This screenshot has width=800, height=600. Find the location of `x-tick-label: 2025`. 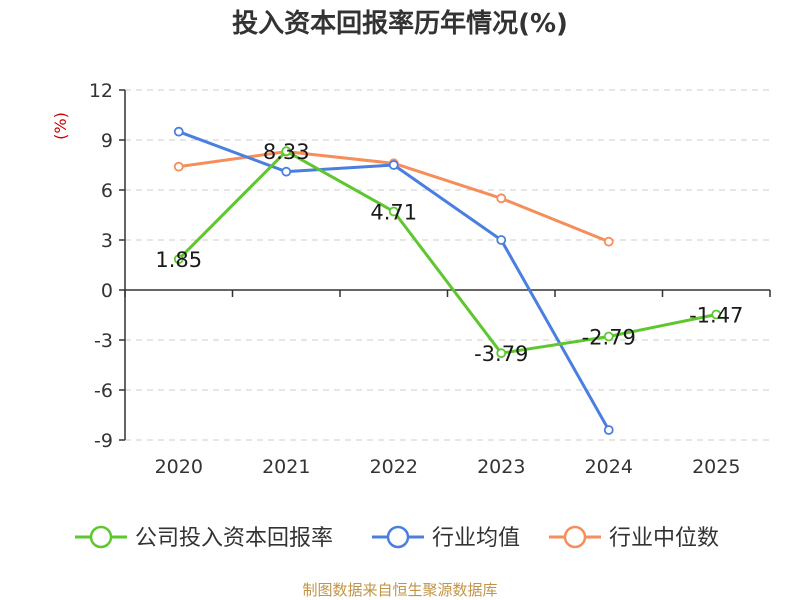

x-tick-label: 2025 is located at coordinates (716, 467).